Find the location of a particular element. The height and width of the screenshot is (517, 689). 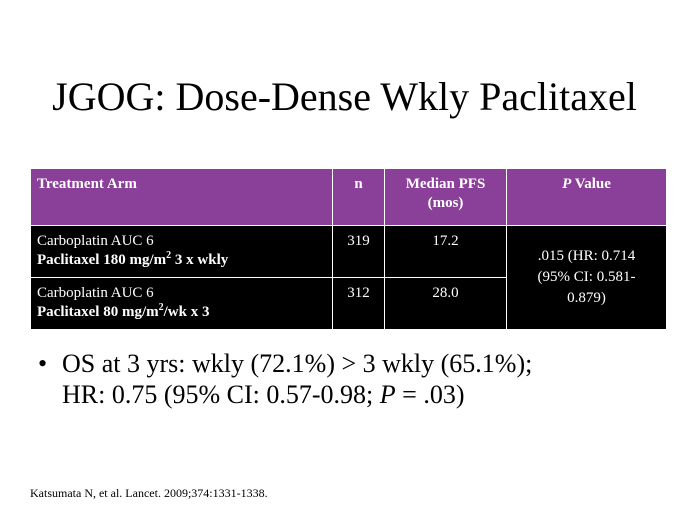

arm-line2: Paclitaxel 80 mg/m2/wk x 3 is located at coordinates (181, 312).